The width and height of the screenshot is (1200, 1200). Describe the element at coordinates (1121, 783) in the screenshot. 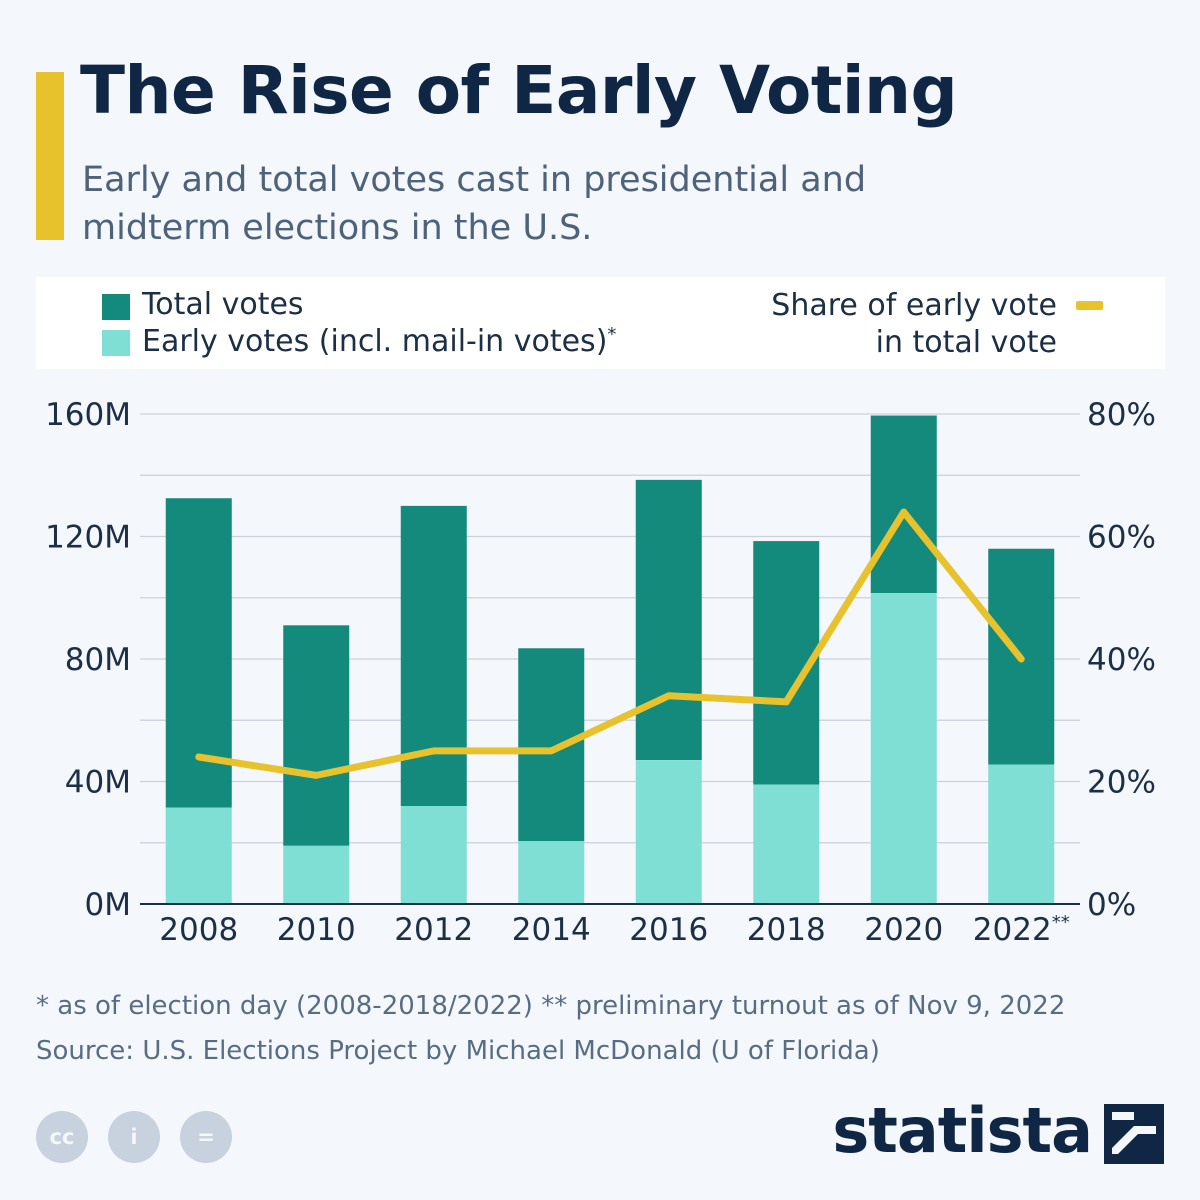

I see `y-right-tick-label: 20%` at that location.